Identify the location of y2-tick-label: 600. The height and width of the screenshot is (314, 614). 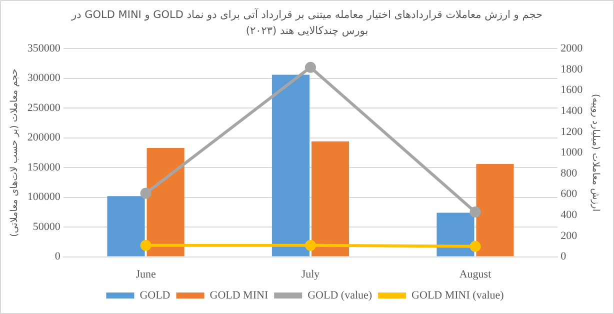
(569, 194).